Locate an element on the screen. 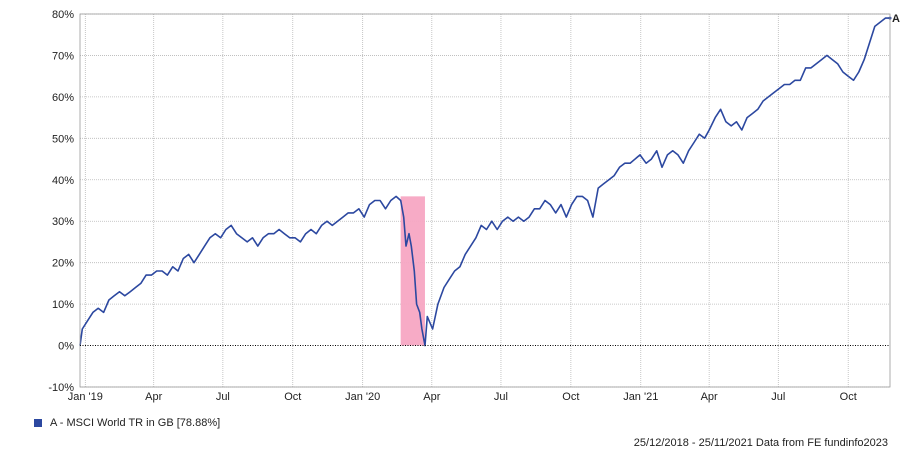 The height and width of the screenshot is (450, 900). y-tick-label: 80% is located at coordinates (63, 15).